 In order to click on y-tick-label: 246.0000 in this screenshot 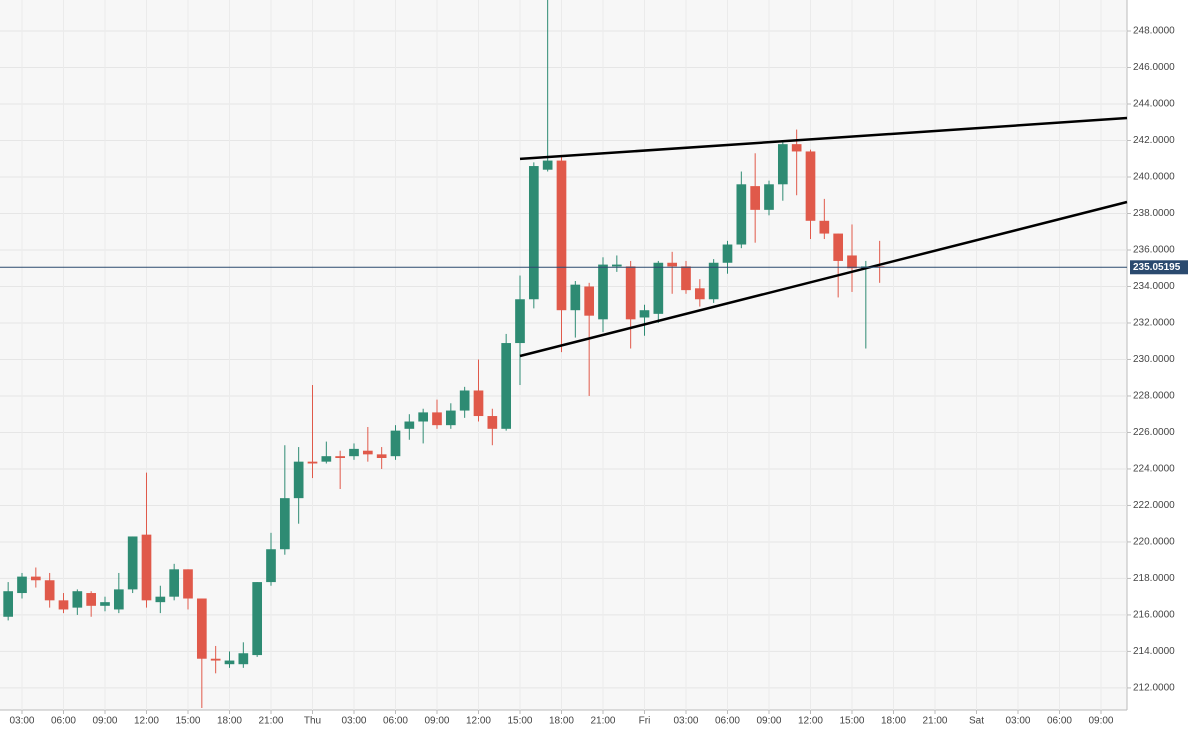, I will do `click(1154, 67)`.